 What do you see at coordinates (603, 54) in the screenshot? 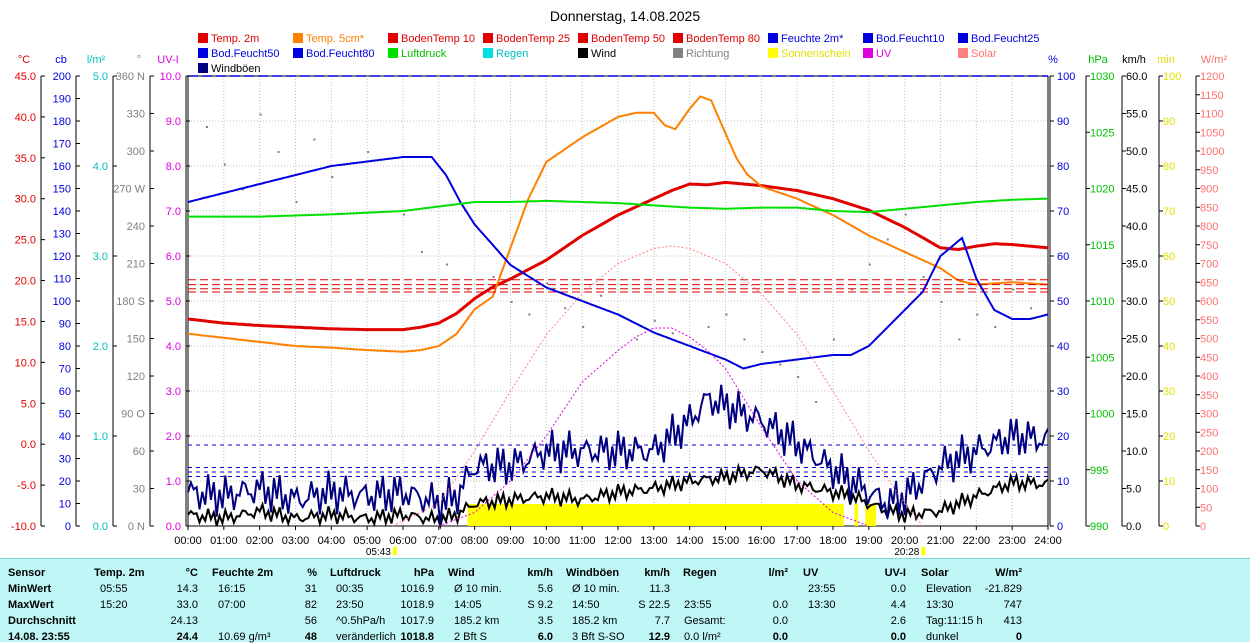
I see `legend-label: Wind` at bounding box center [603, 54].